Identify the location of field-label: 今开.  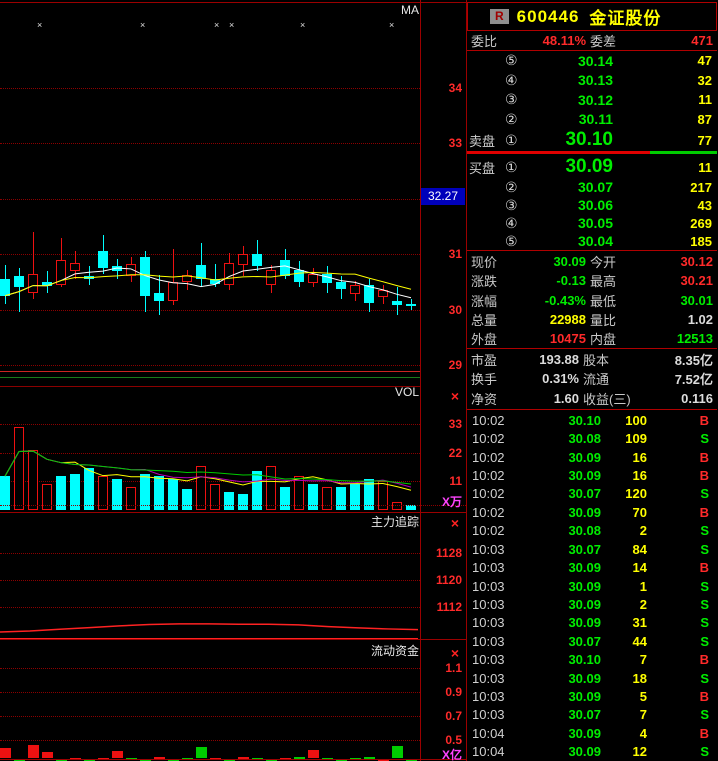
(603, 263).